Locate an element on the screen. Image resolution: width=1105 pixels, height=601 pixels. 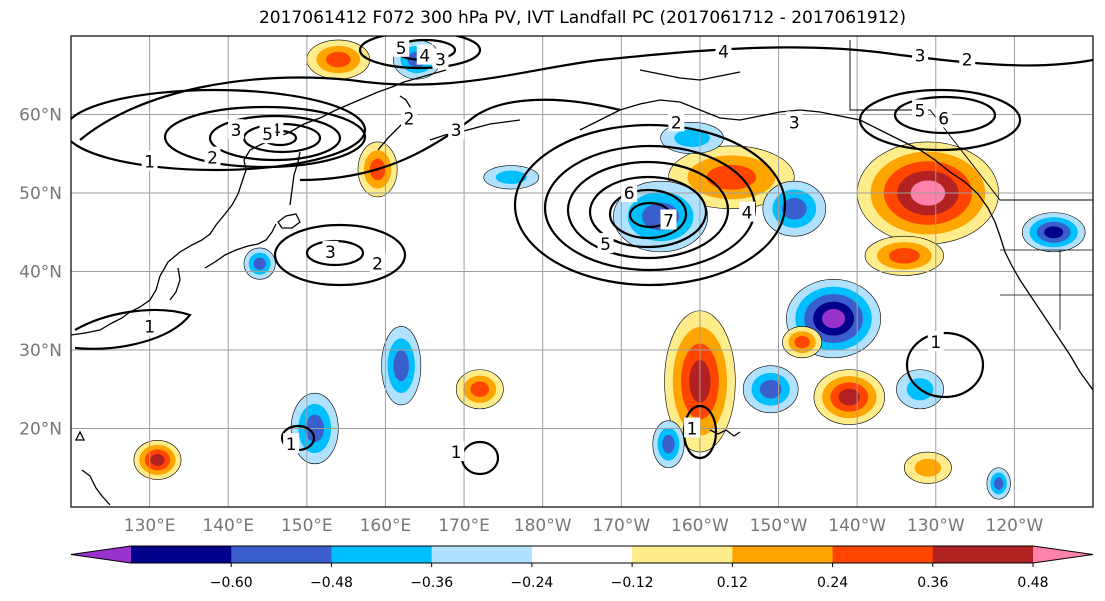
colorbar-tick-label-6: 0.24 is located at coordinates (832, 583).